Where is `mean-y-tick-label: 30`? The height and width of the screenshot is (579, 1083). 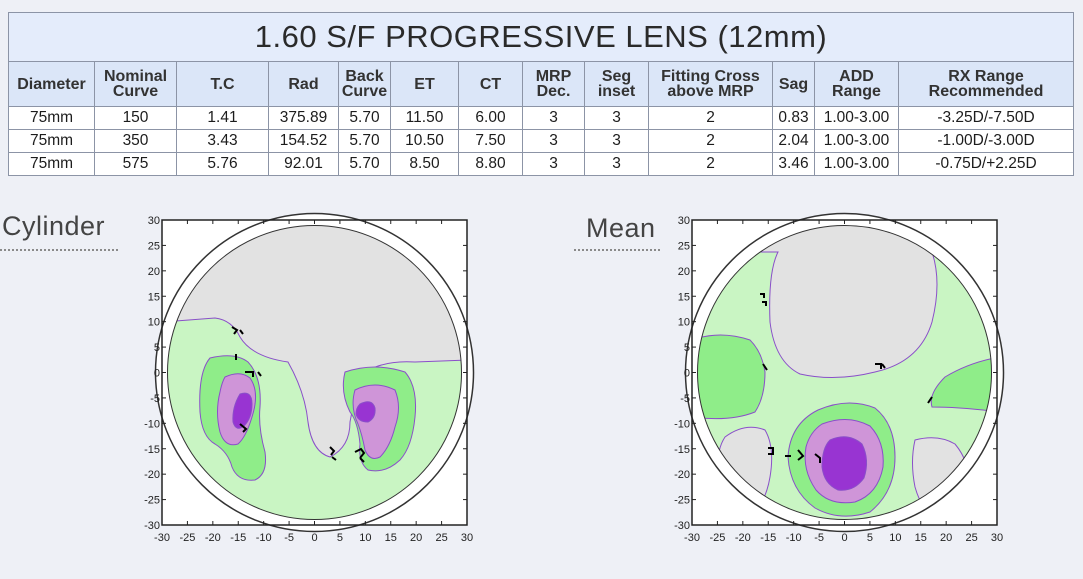
mean-y-tick-label: 30 is located at coordinates (684, 221).